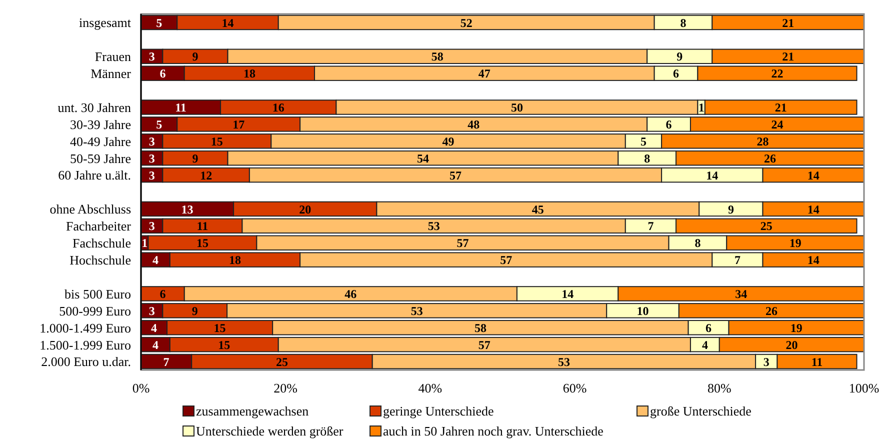  What do you see at coordinates (350, 294) in the screenshot?
I see `data-label: 46` at bounding box center [350, 294].